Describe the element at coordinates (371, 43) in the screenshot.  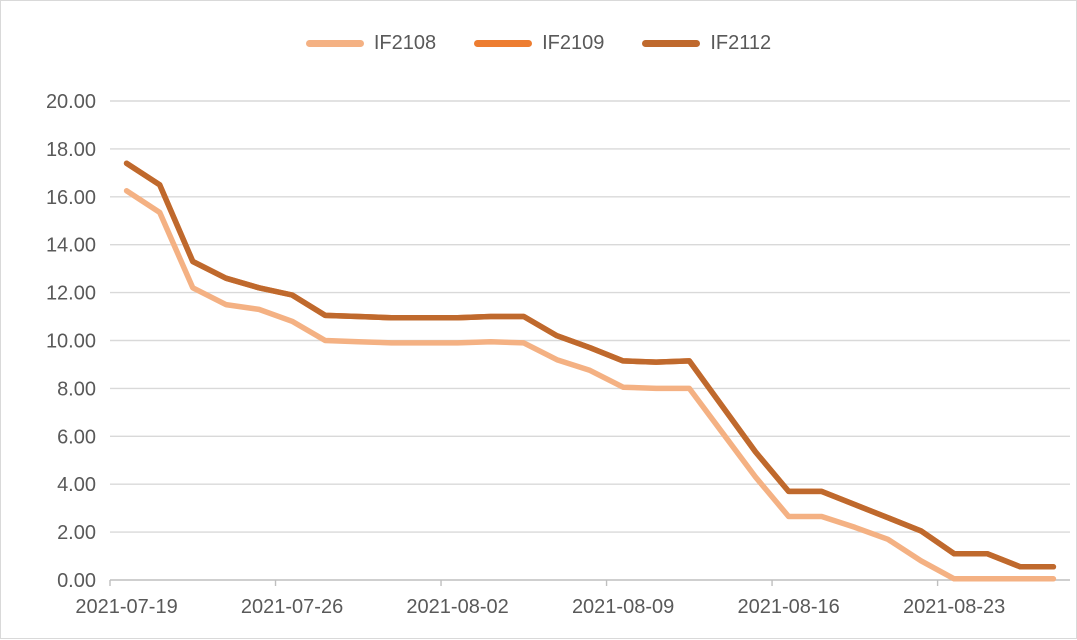
I see `legend-item-if2108: IF2108` at that location.